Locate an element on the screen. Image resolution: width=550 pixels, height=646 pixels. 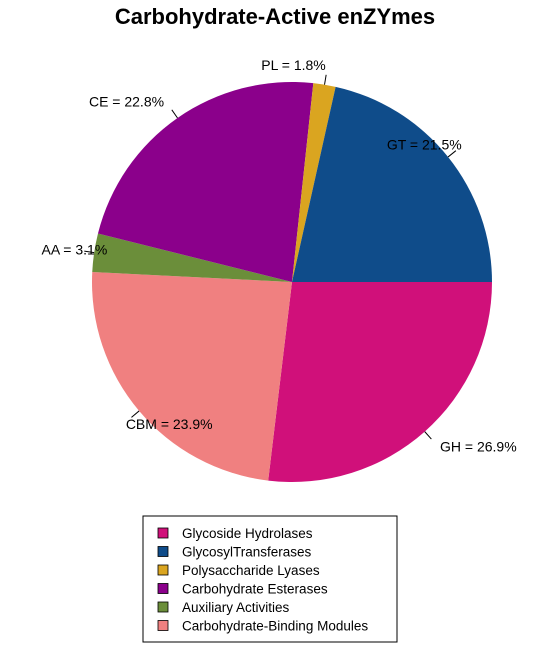
legend-box is located at coordinates (270, 579).